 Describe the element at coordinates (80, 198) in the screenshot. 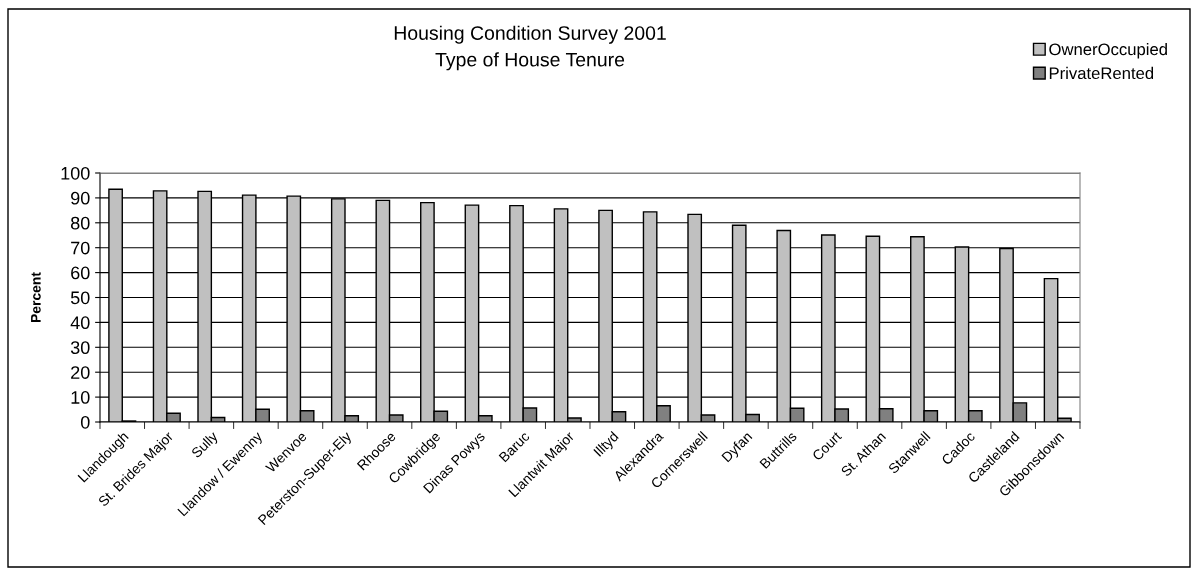

I see `y-tick-label: 90` at that location.